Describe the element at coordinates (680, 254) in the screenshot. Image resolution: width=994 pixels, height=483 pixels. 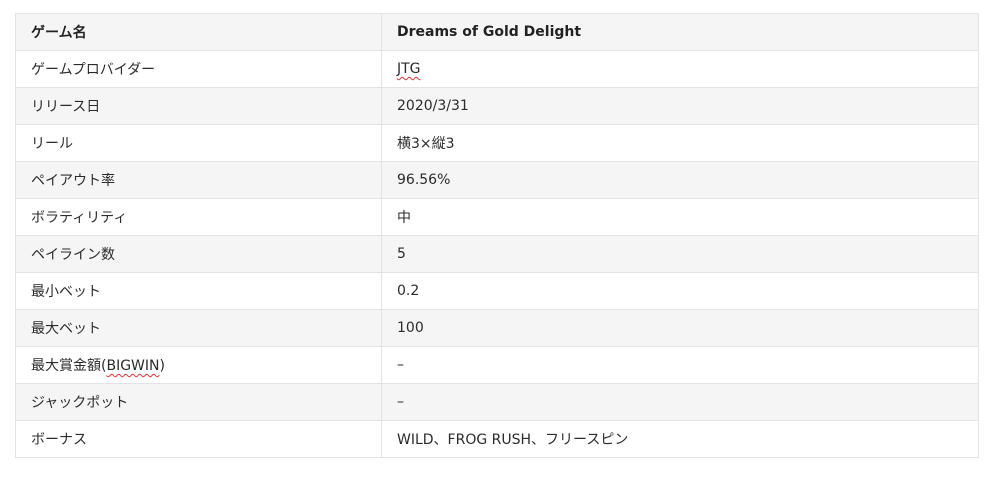
I see `row-value-paylines: 5` at that location.